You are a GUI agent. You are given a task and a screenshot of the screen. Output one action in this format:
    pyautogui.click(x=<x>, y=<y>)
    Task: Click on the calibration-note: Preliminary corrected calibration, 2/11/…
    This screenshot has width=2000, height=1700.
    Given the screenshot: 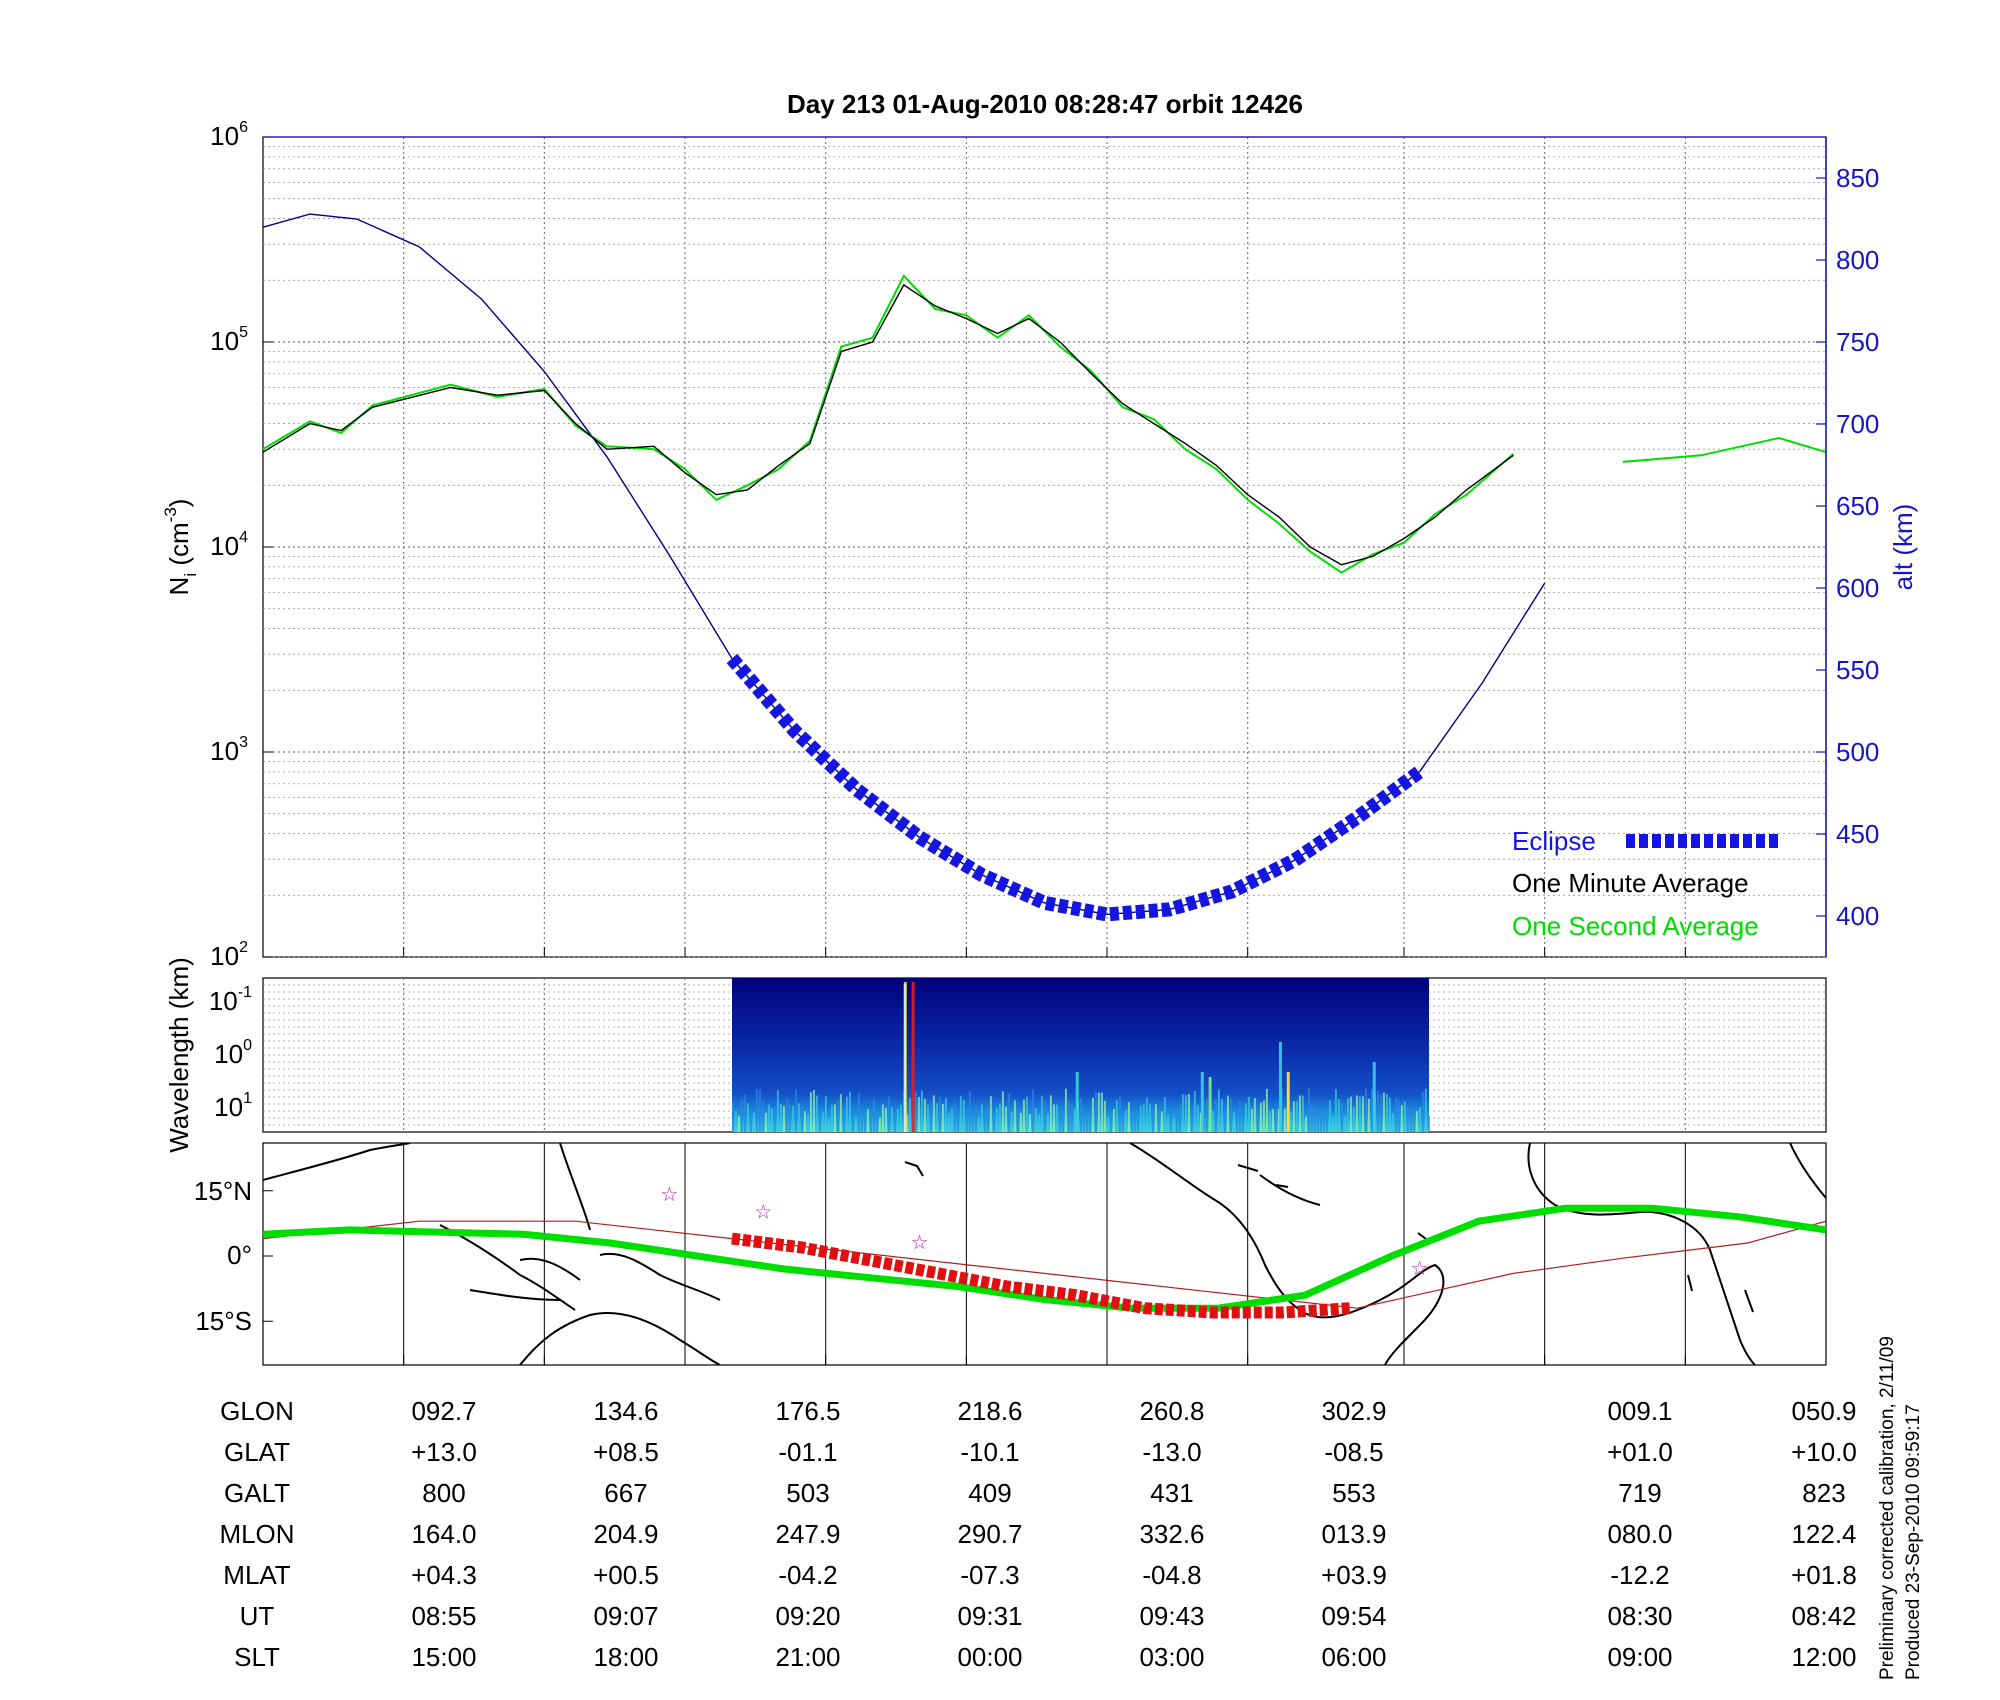 What is the action you would take?
    pyautogui.click(x=1900, y=1508)
    